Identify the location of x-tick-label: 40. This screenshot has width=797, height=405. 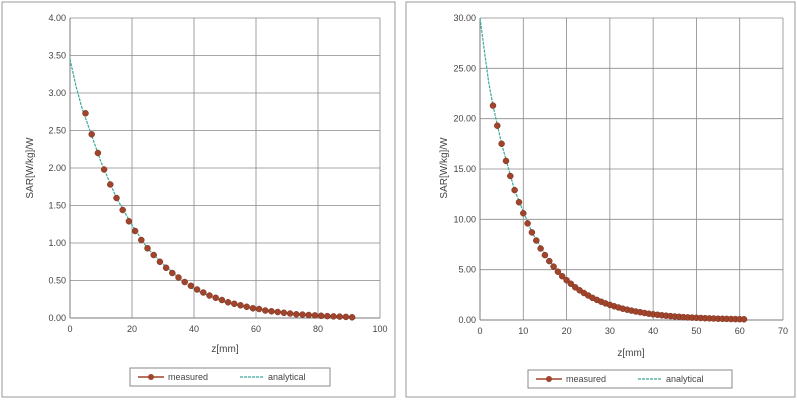
(194, 329).